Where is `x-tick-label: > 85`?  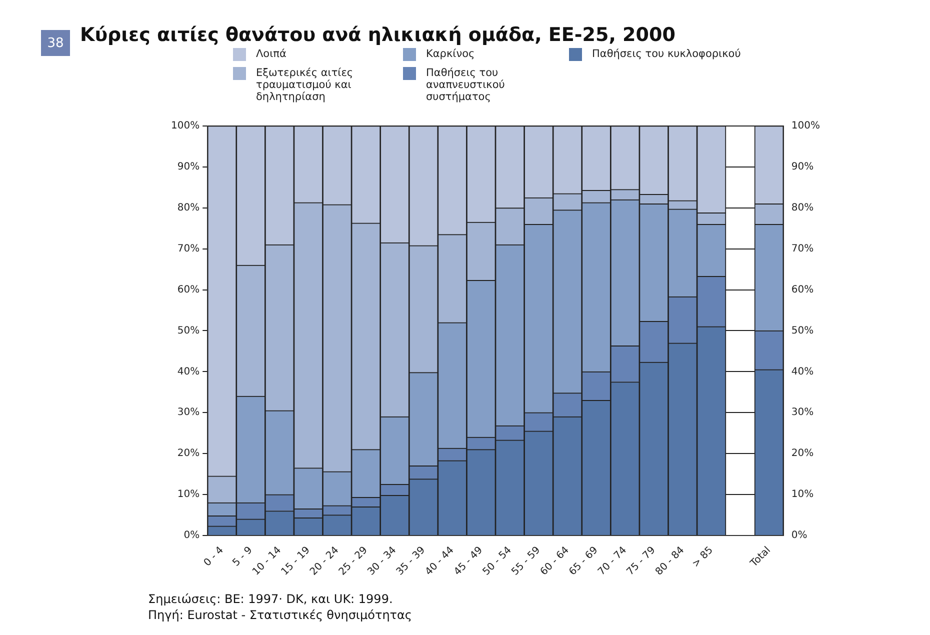
x-tick-label: > 85 is located at coordinates (703, 557).